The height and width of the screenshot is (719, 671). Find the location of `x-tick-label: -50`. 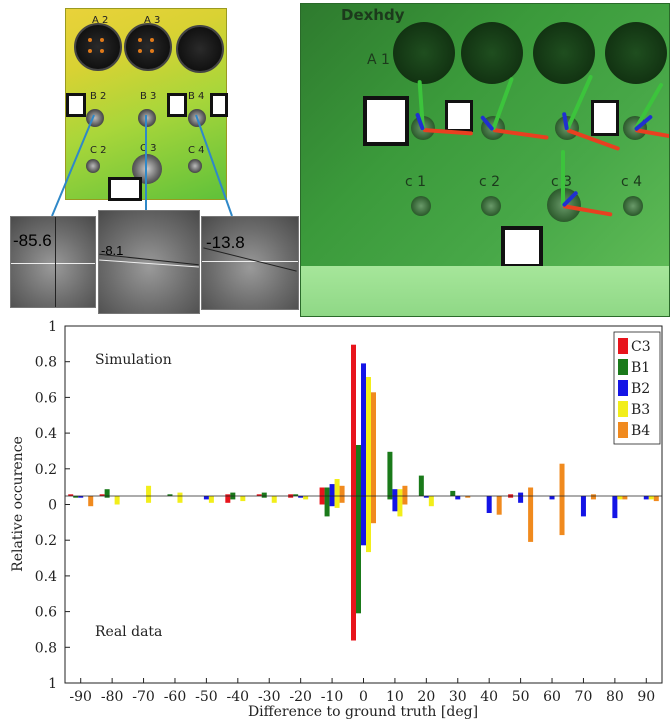

x-tick-label: -50 is located at coordinates (206, 697).